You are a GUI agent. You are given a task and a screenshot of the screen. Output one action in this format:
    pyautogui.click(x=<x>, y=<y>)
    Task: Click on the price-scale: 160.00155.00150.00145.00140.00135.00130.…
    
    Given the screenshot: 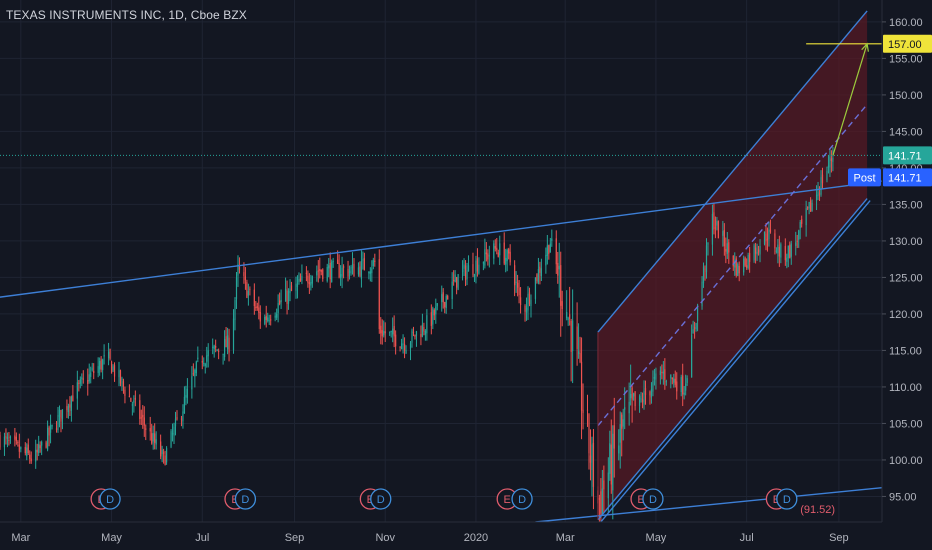 What is the action you would take?
    pyautogui.click(x=906, y=261)
    